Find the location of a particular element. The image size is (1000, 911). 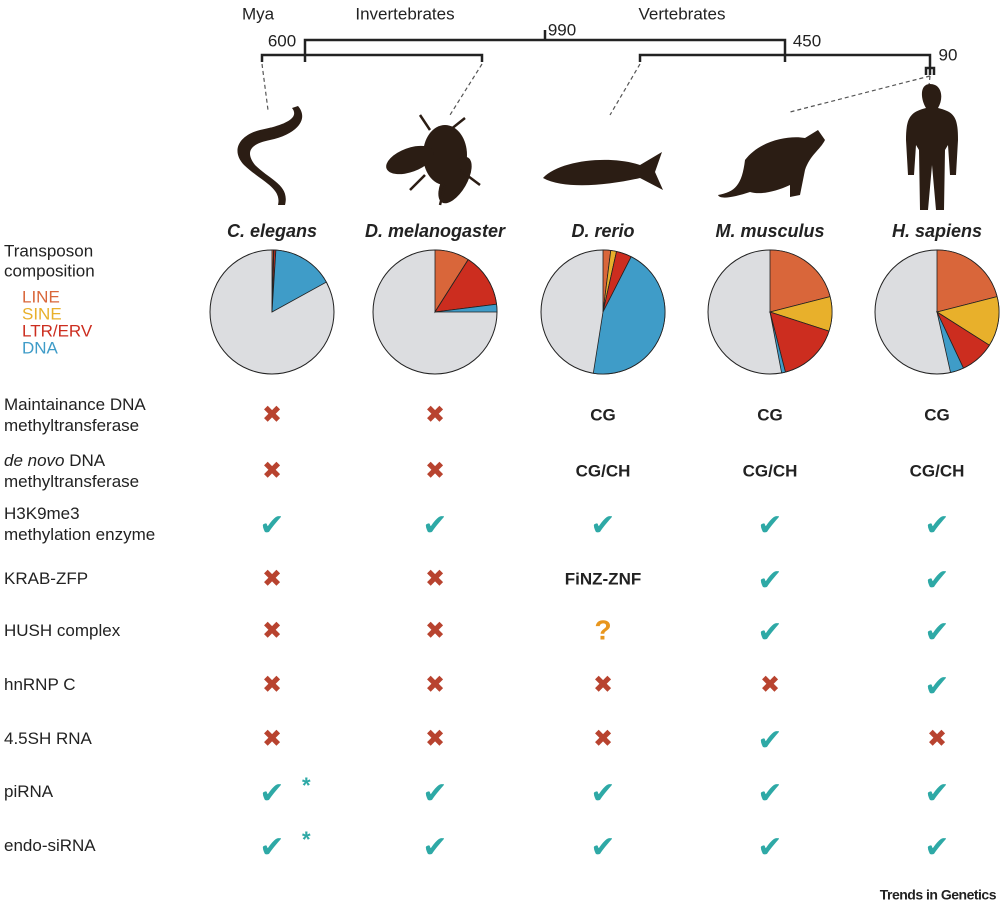

legend-title: Transposon is located at coordinates (48, 250).